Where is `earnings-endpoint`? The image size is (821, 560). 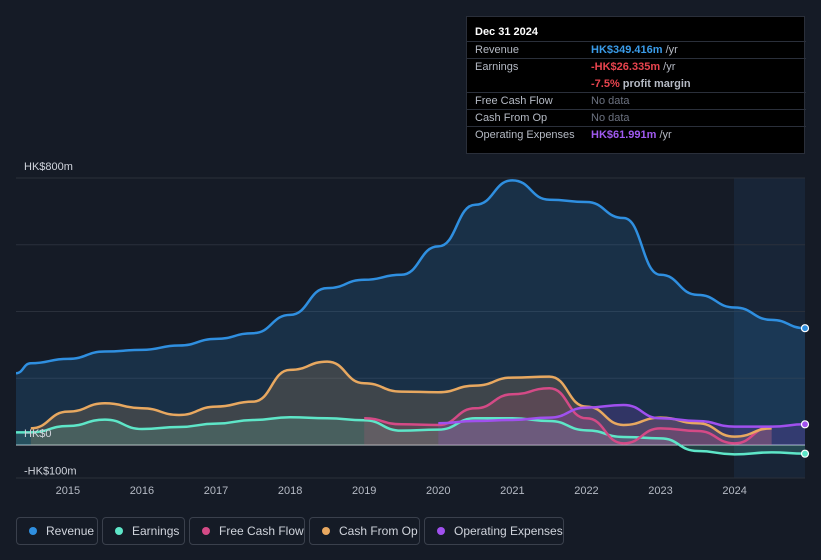
earnings-endpoint is located at coordinates (805, 453).